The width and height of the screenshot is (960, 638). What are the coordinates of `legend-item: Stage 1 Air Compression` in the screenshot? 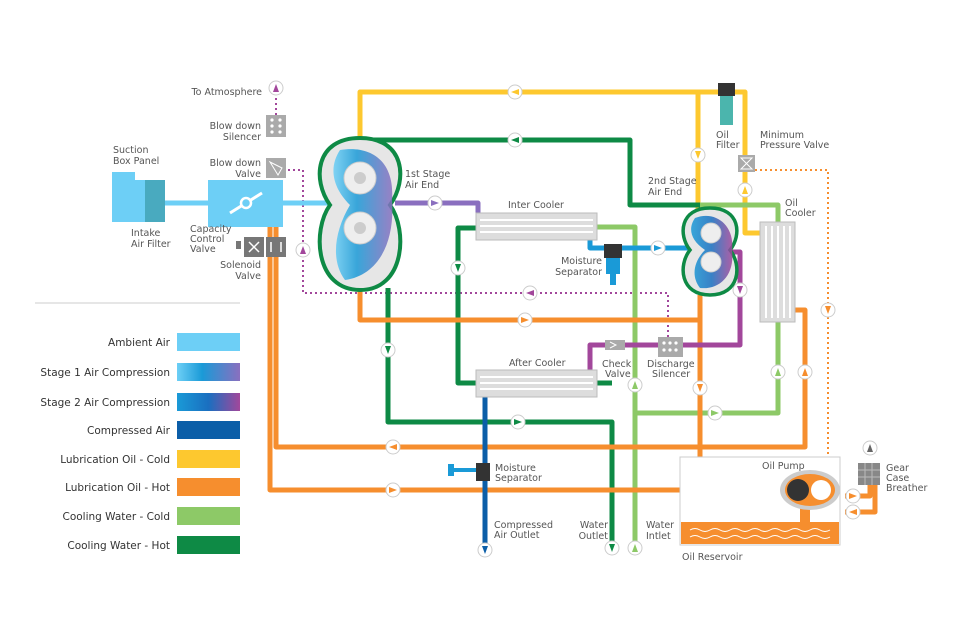 It's located at (140, 372).